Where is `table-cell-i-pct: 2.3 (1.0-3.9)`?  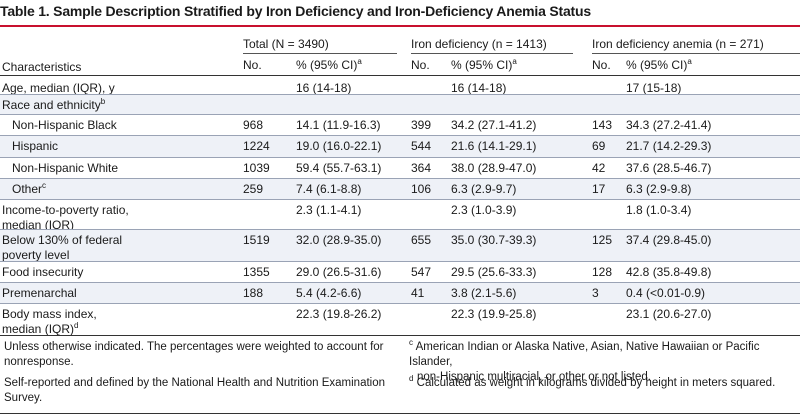 table-cell-i-pct: 2.3 (1.0-3.9) is located at coordinates (484, 210).